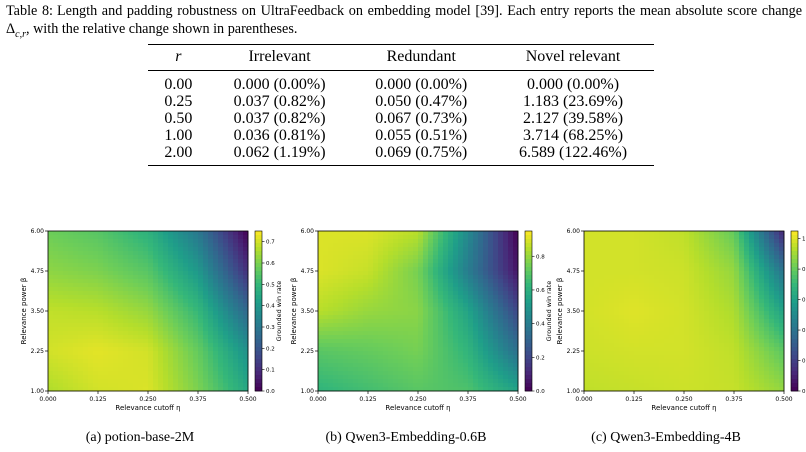  I want to click on colorbar-segment, so click(258, 373).